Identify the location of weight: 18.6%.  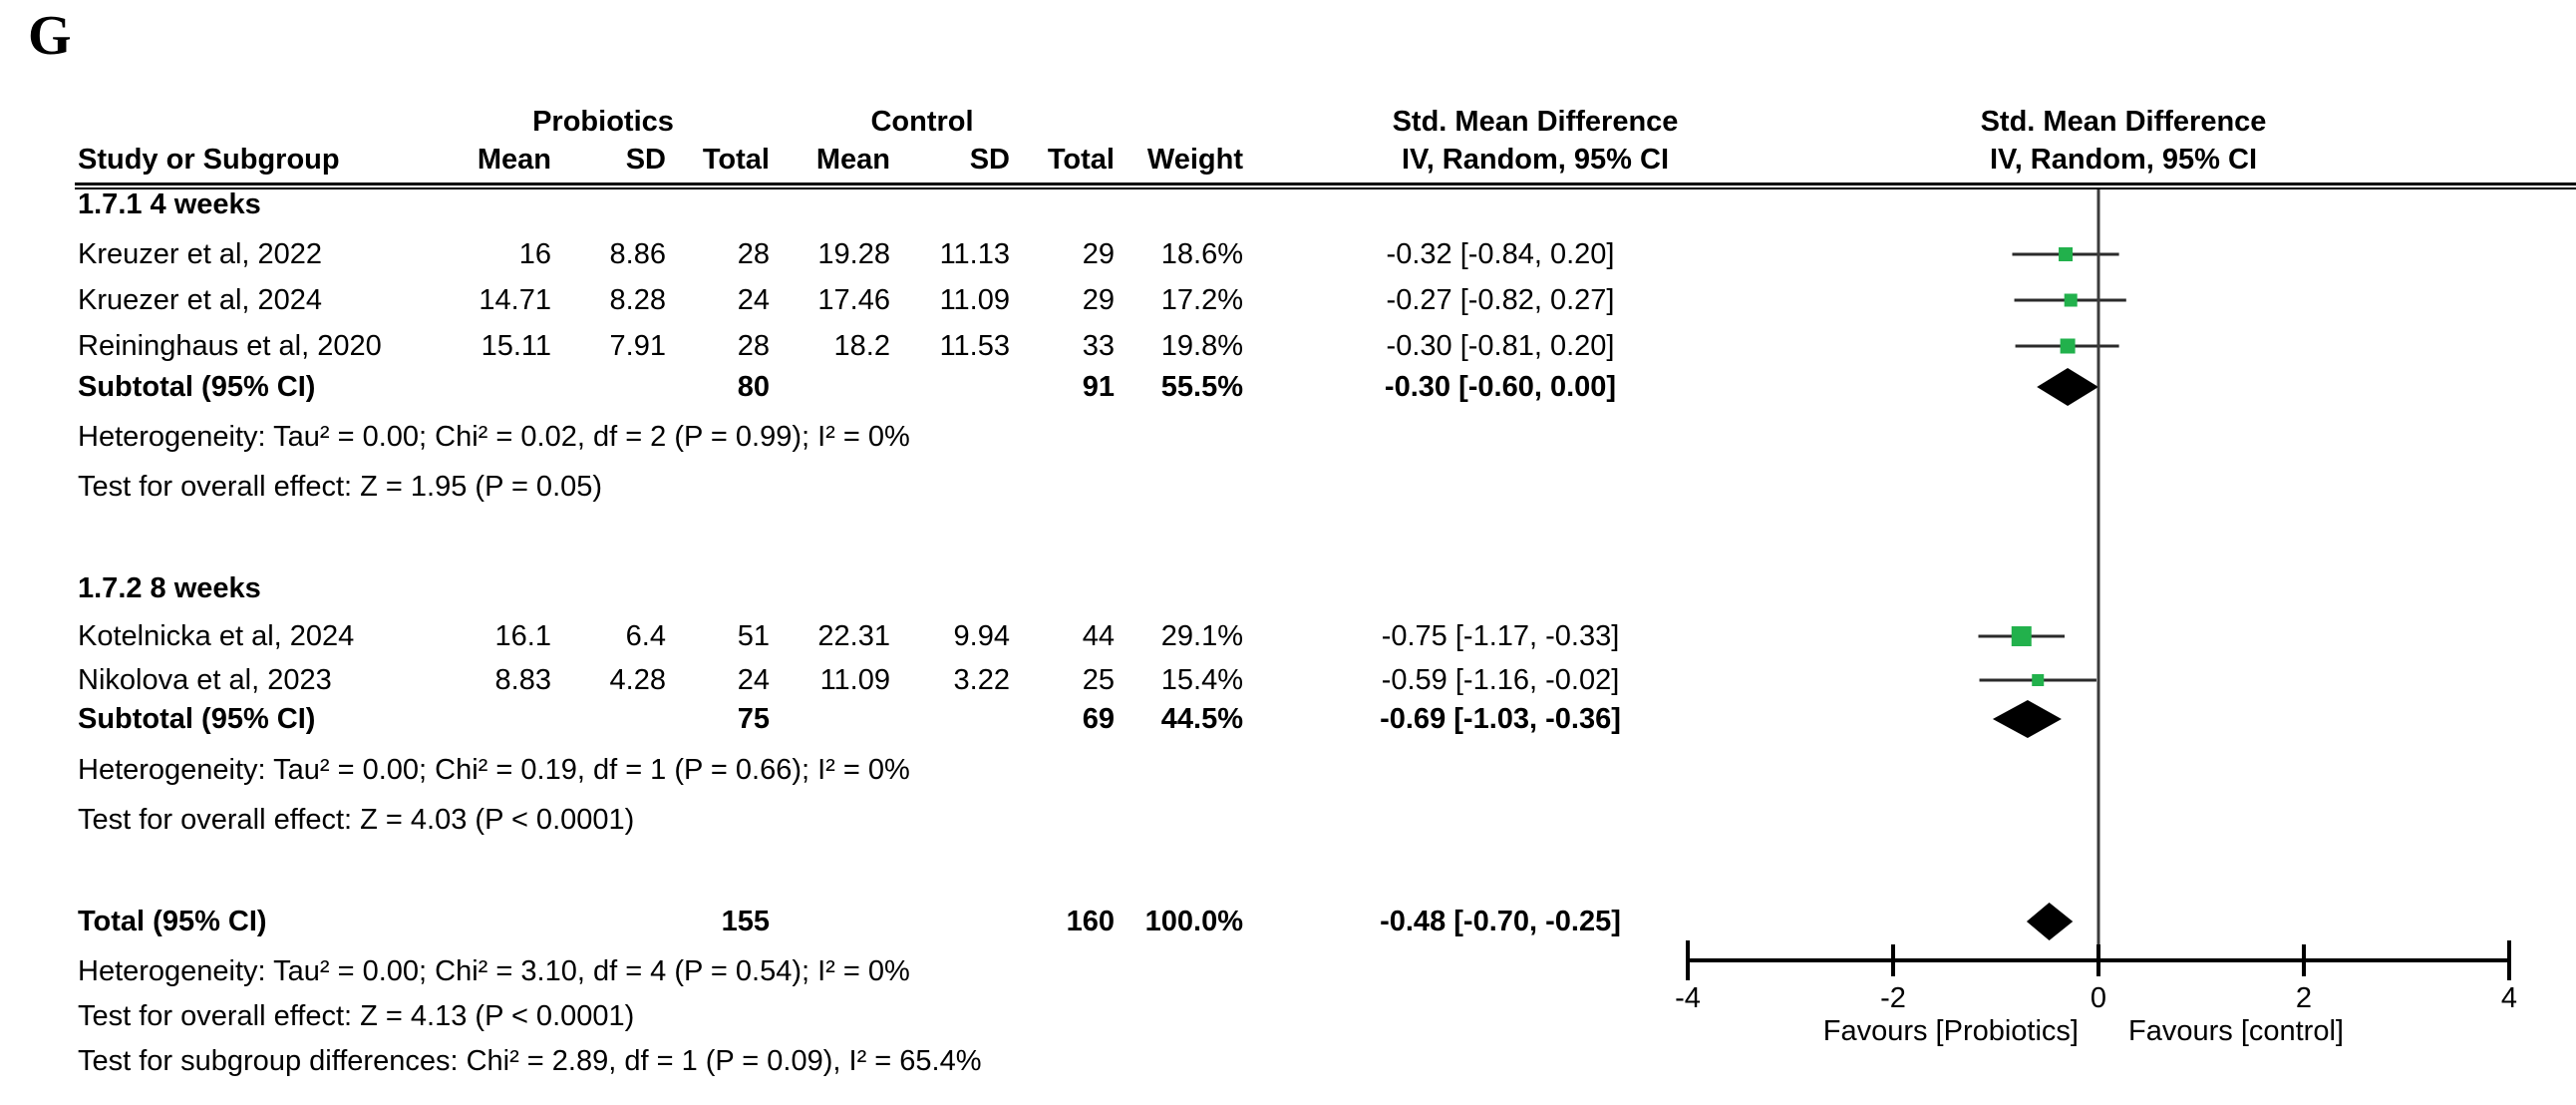
(1201, 254).